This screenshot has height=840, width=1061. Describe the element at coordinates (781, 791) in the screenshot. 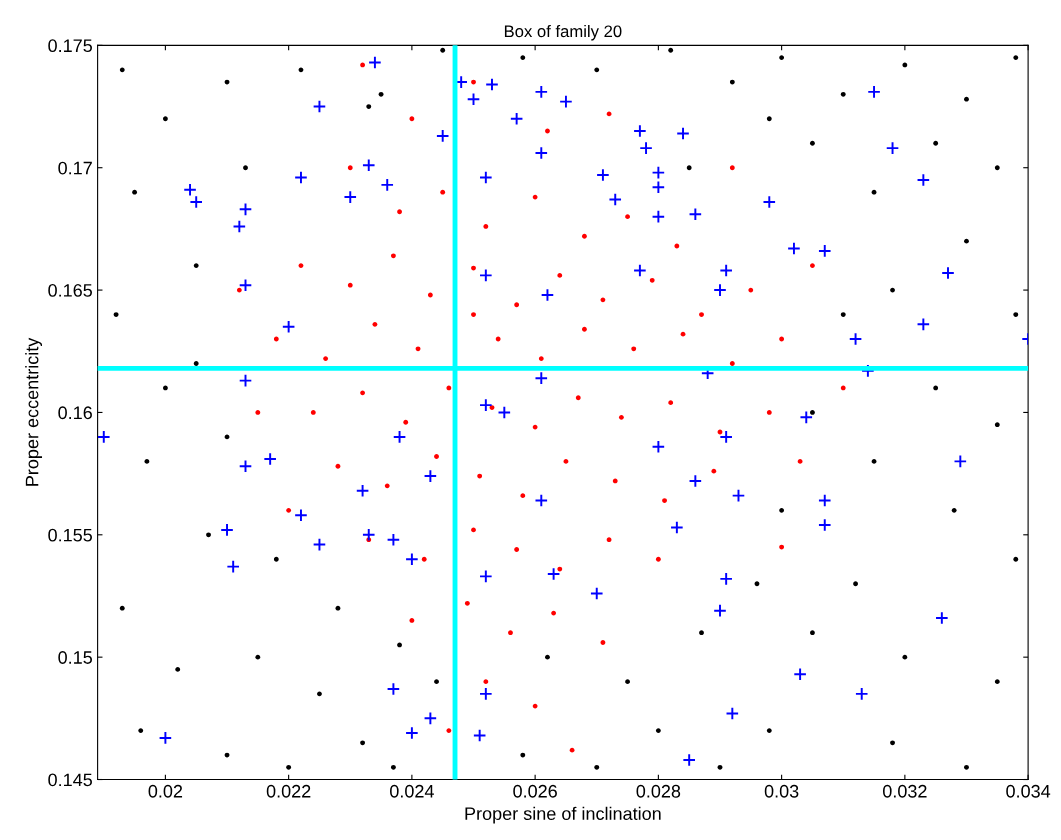

I see `x-tick-label: 0.03` at that location.